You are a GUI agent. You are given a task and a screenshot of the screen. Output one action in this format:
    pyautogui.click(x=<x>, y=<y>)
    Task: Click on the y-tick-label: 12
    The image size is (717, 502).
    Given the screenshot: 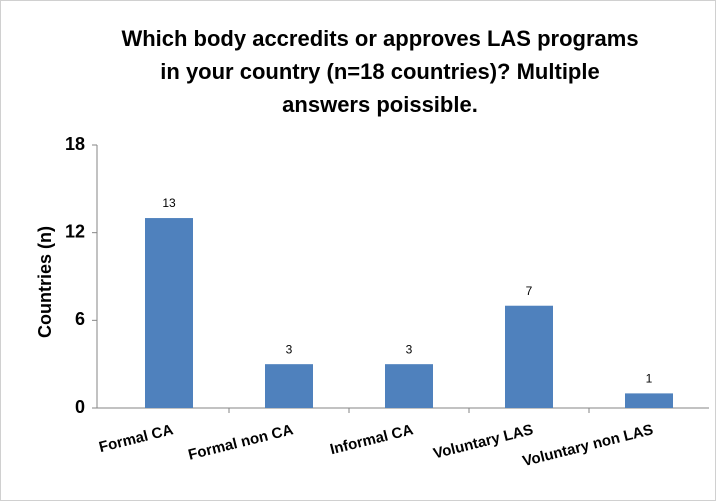 What is the action you would take?
    pyautogui.click(x=75, y=231)
    